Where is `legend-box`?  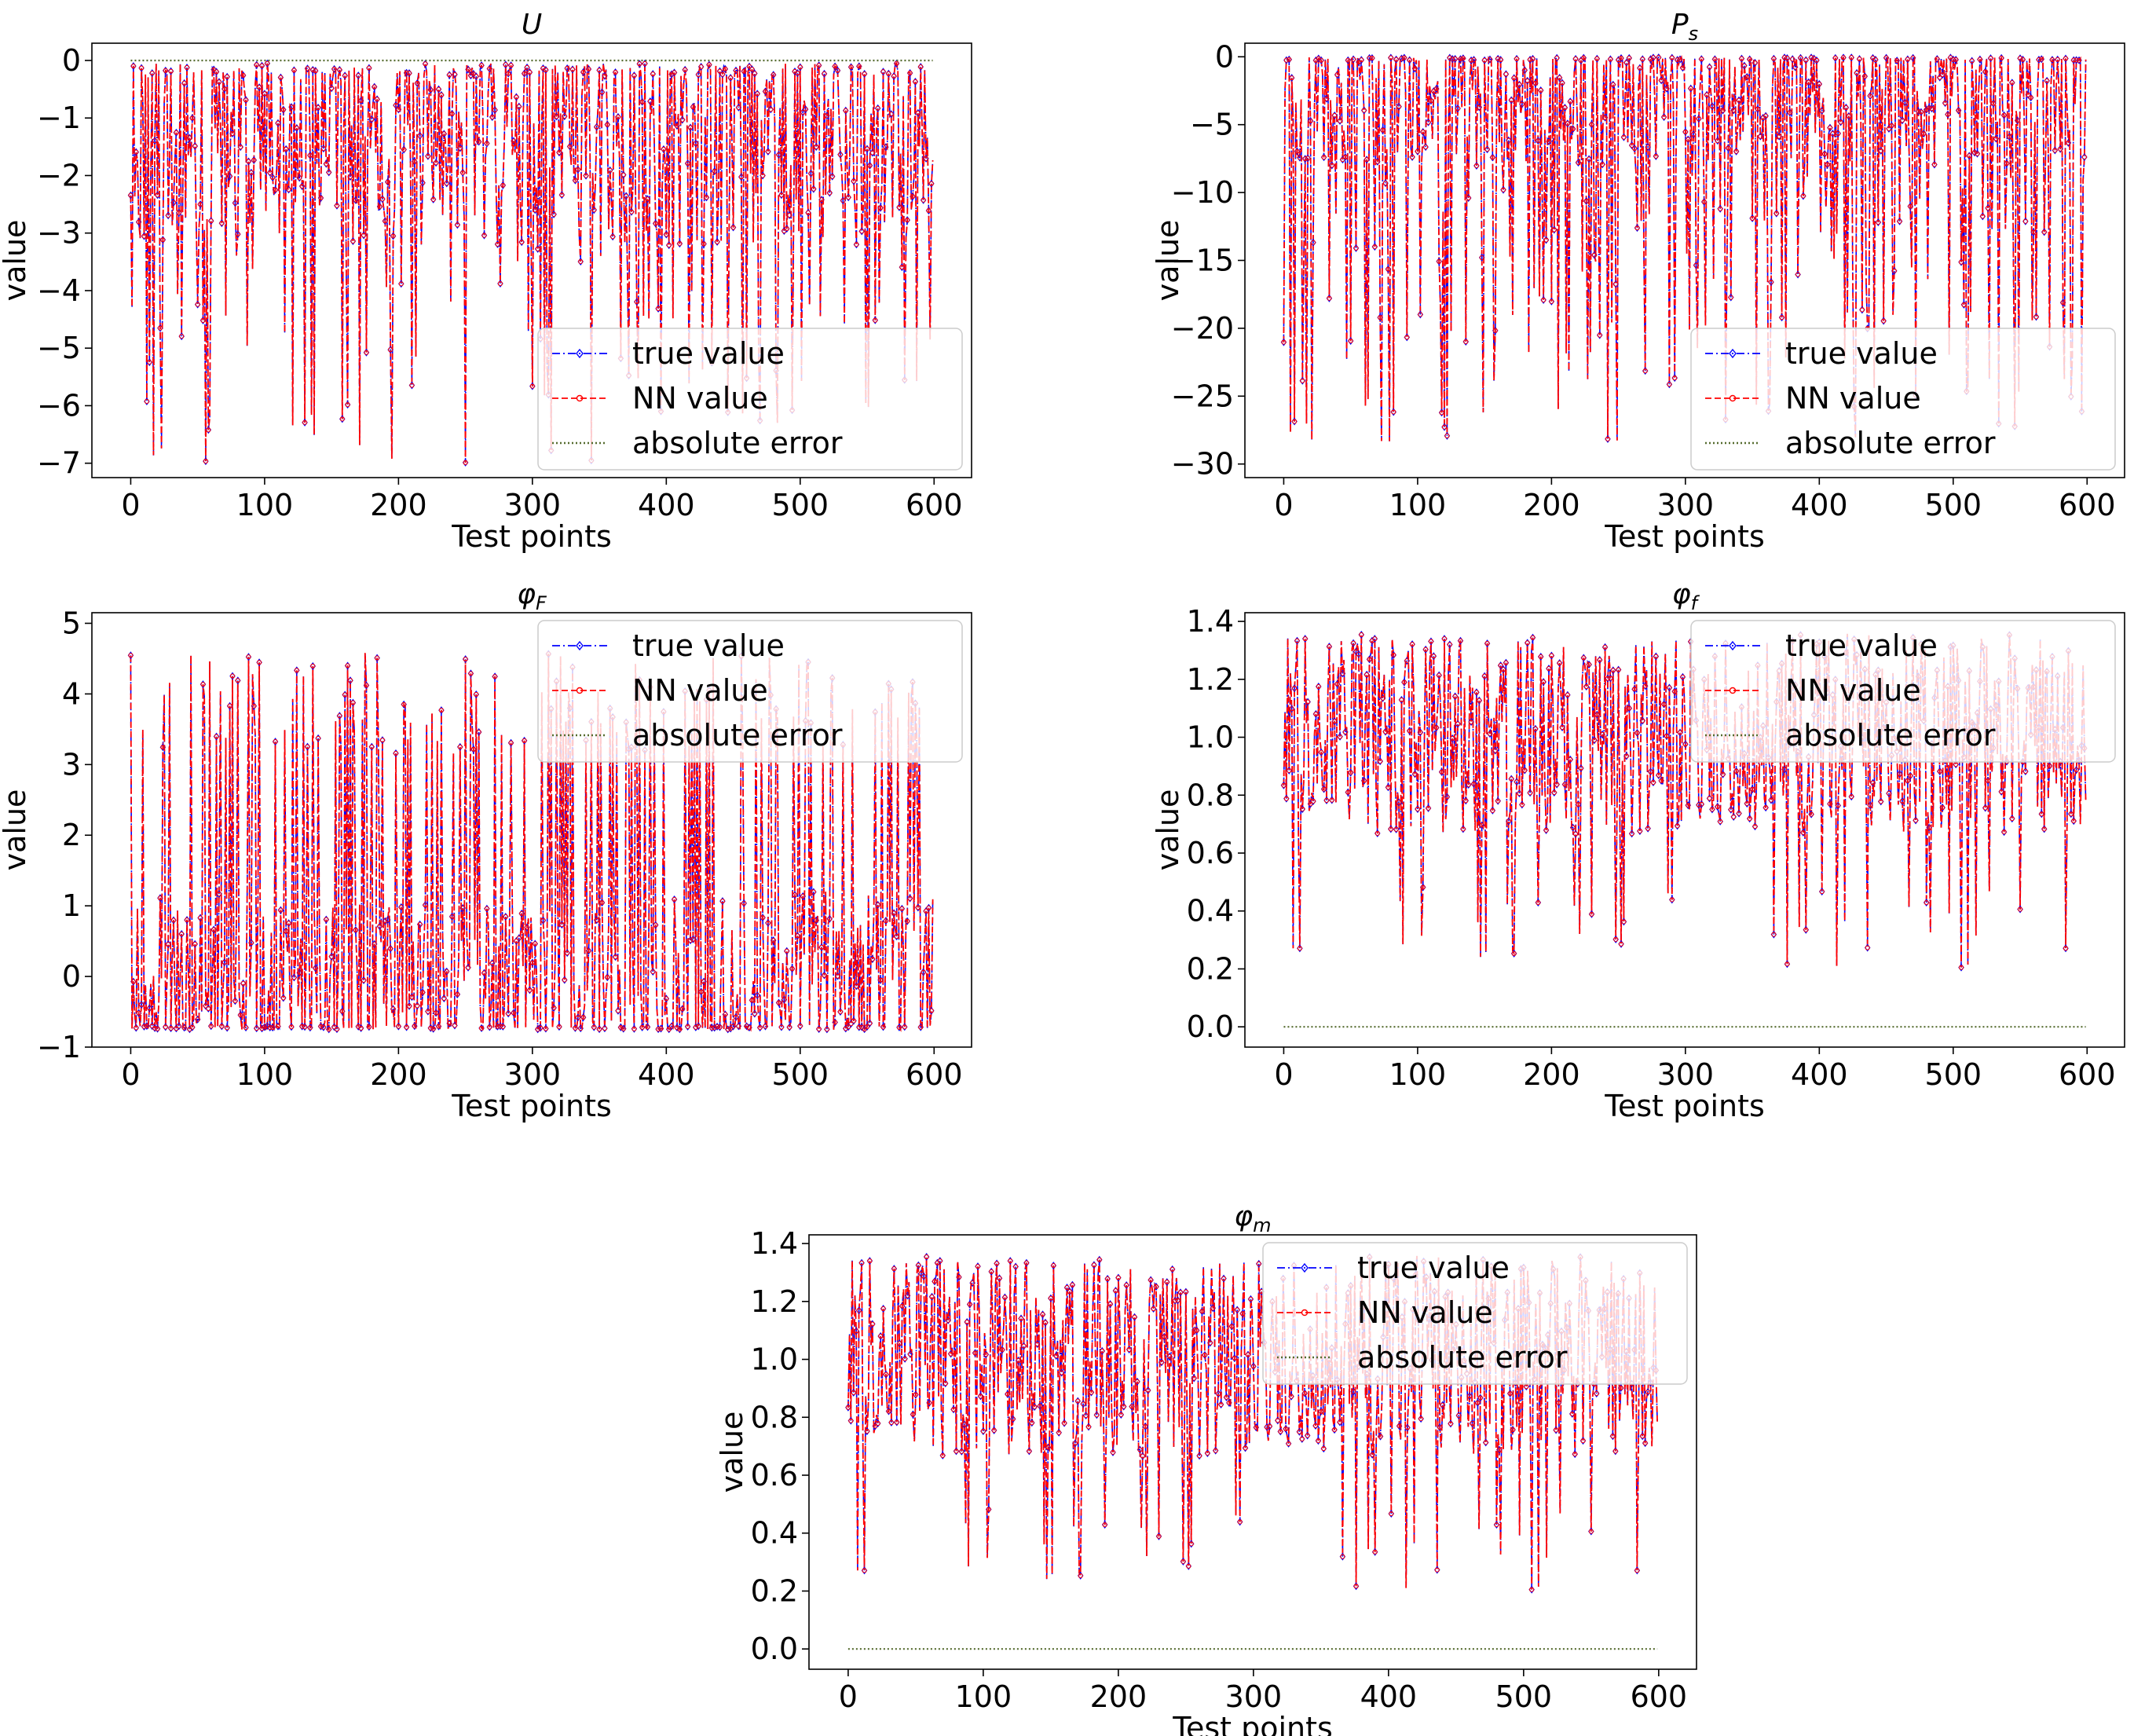 legend-box is located at coordinates (1903, 691).